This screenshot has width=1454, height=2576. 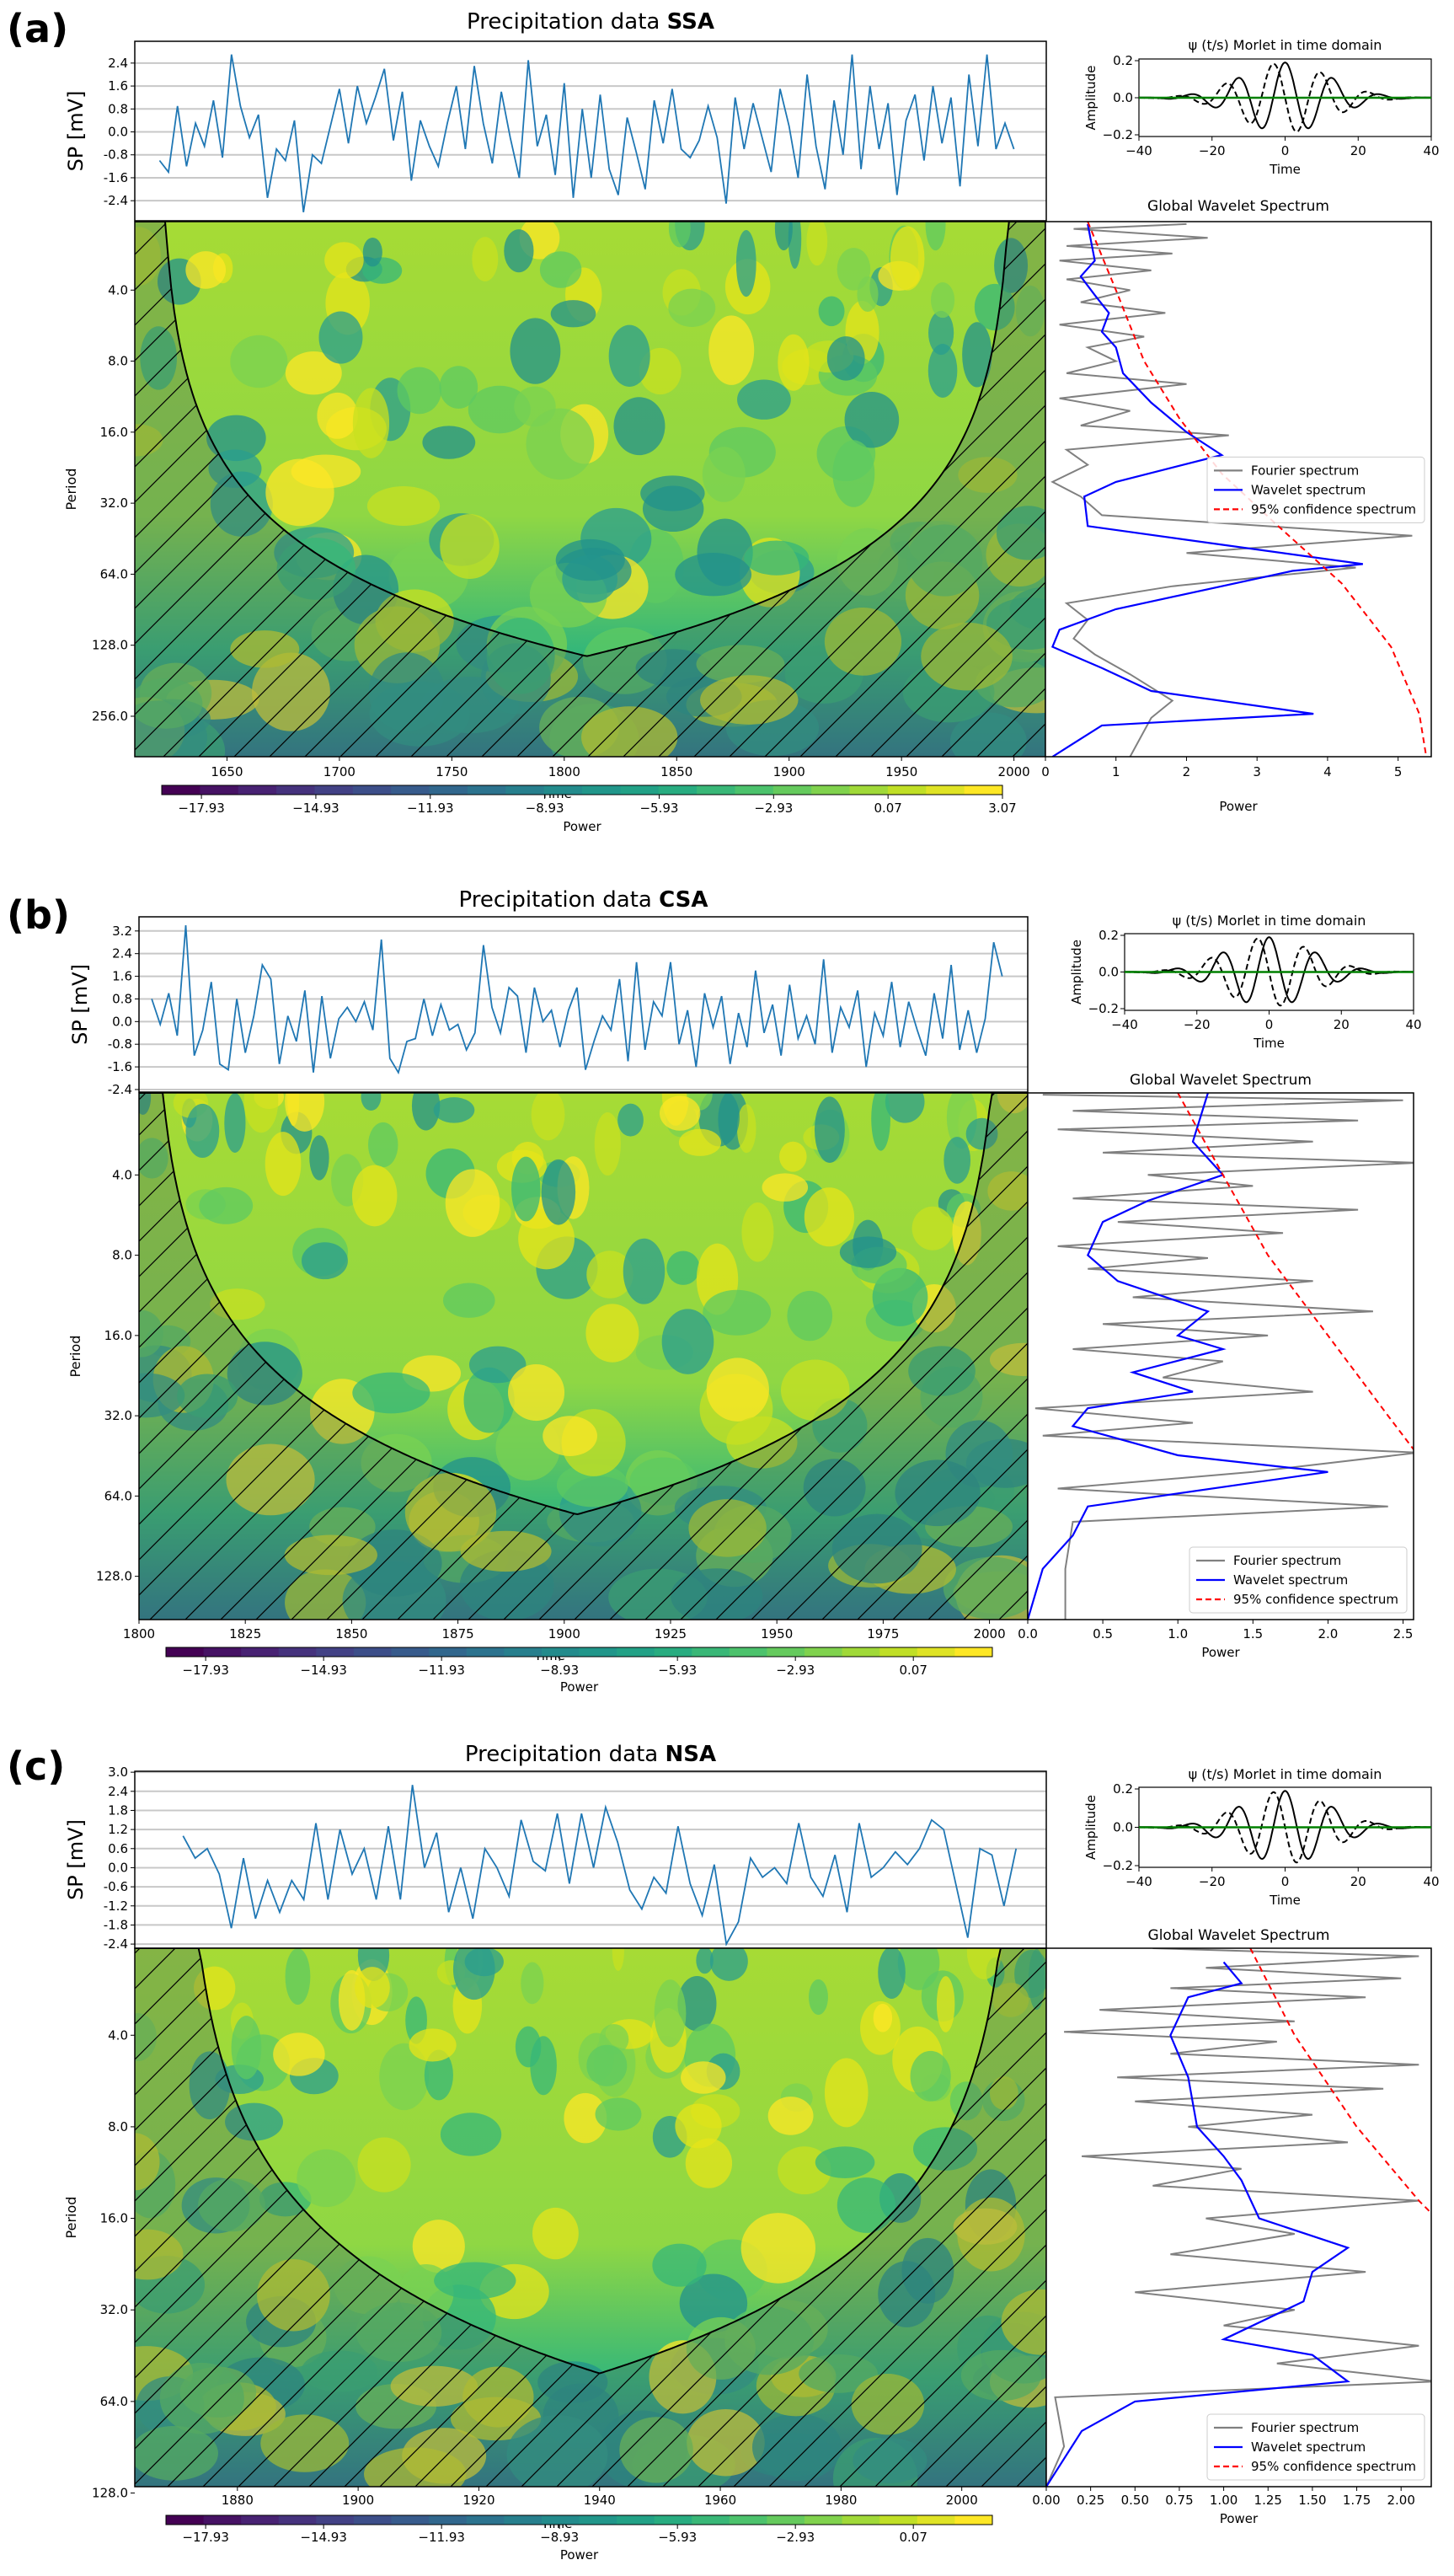 I want to click on period-tick-label: 256.0, so click(x=110, y=716).